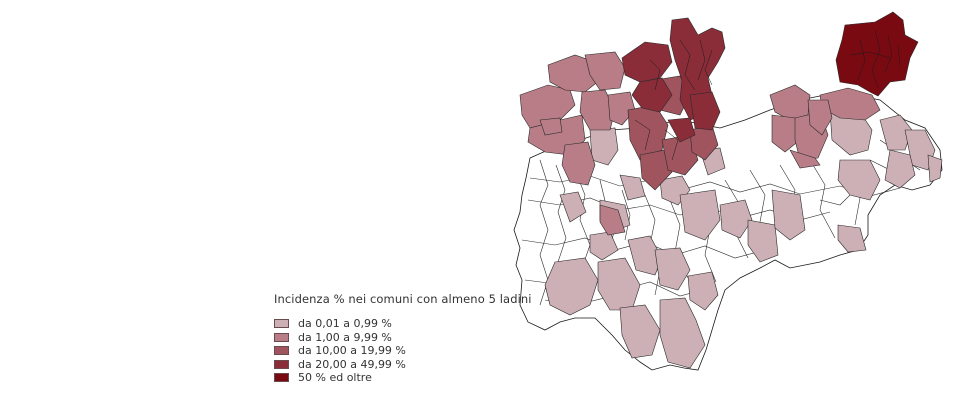  Describe the element at coordinates (673, 80) in the screenshot. I see `class-4-communes` at that location.